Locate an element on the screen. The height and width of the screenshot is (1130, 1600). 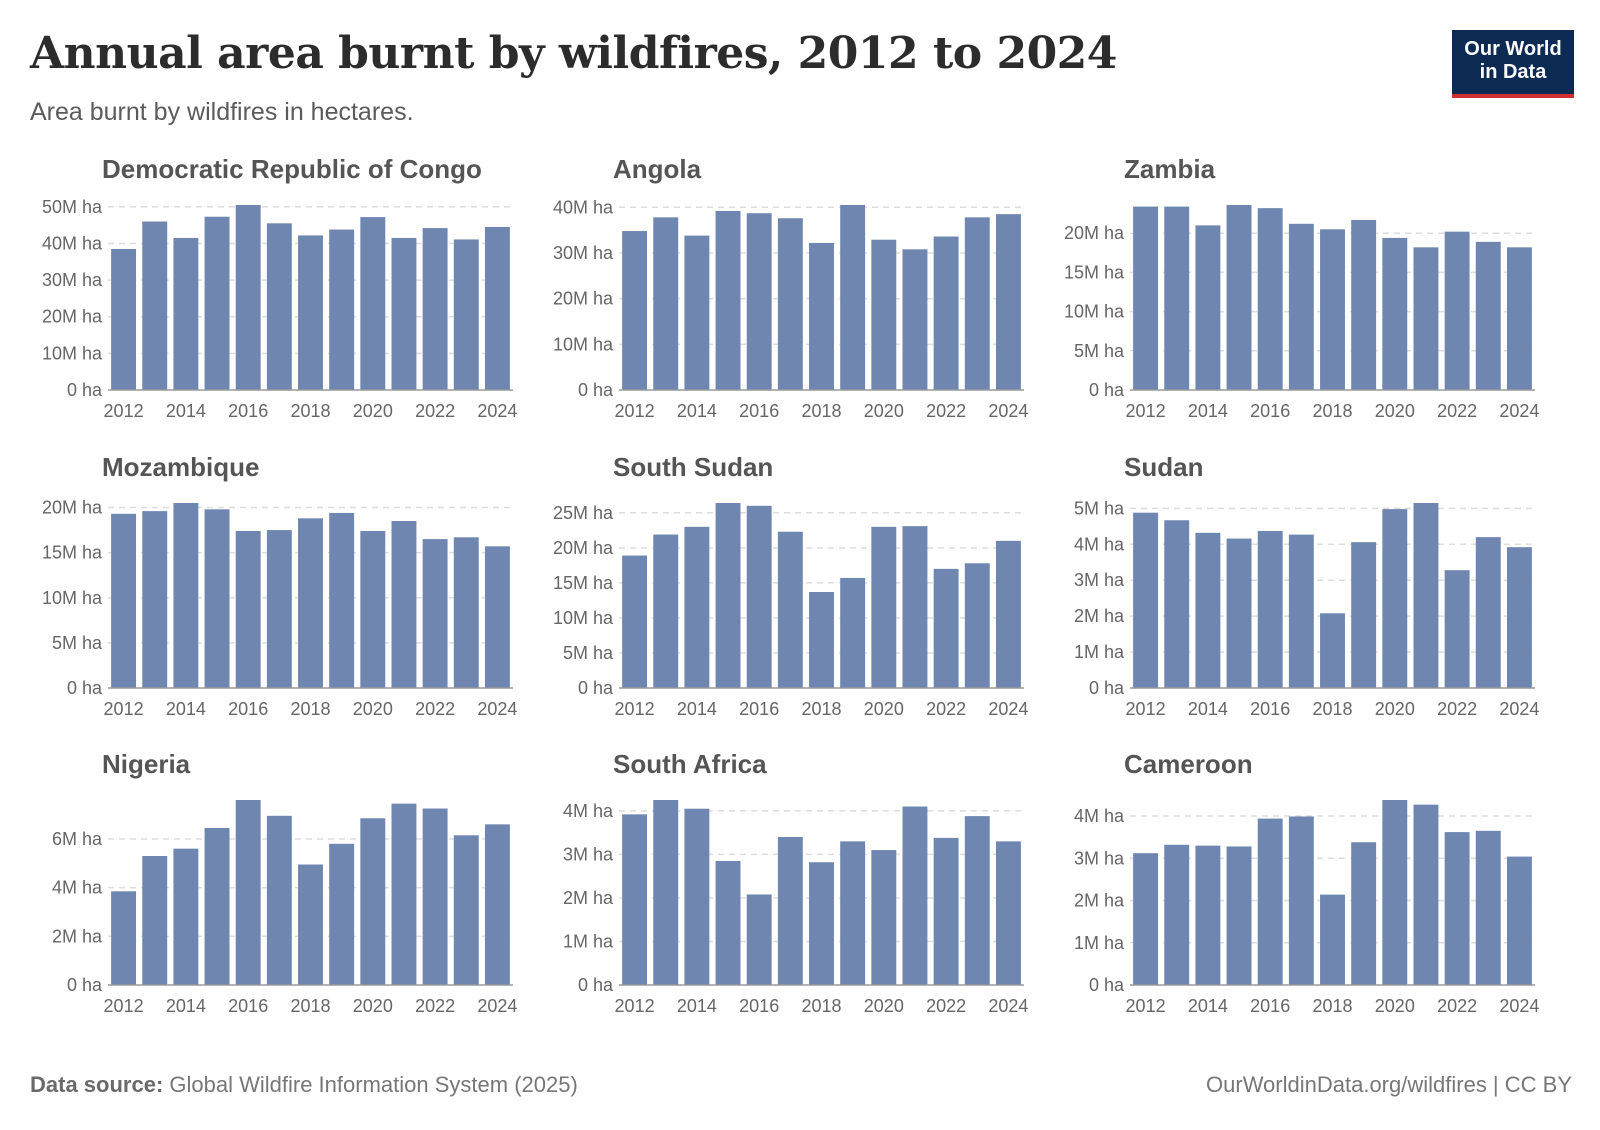
owid-logo: Our World in Data is located at coordinates (1513, 64).